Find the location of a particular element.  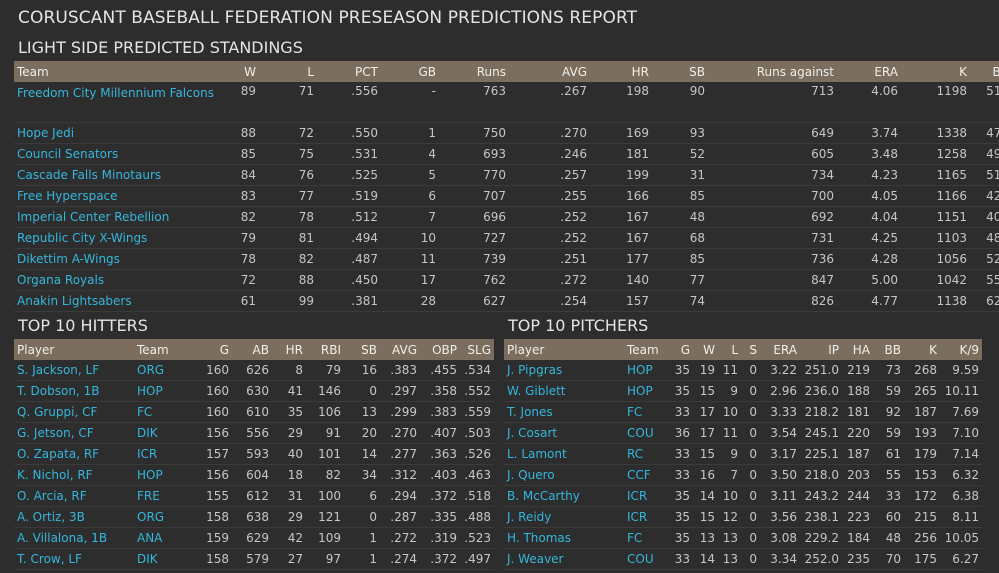

pitchers-bb-cell: 59 is located at coordinates (888, 391).